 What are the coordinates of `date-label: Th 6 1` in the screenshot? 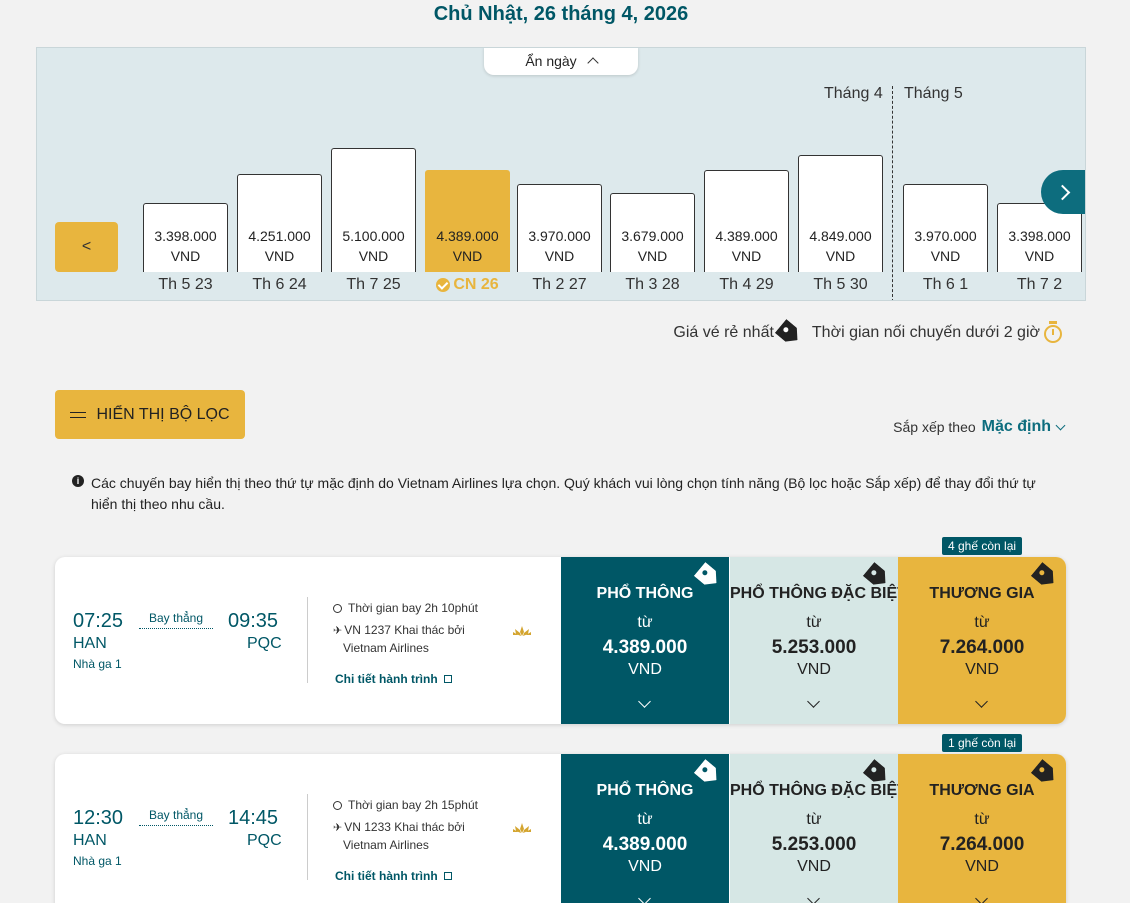 It's located at (945, 285).